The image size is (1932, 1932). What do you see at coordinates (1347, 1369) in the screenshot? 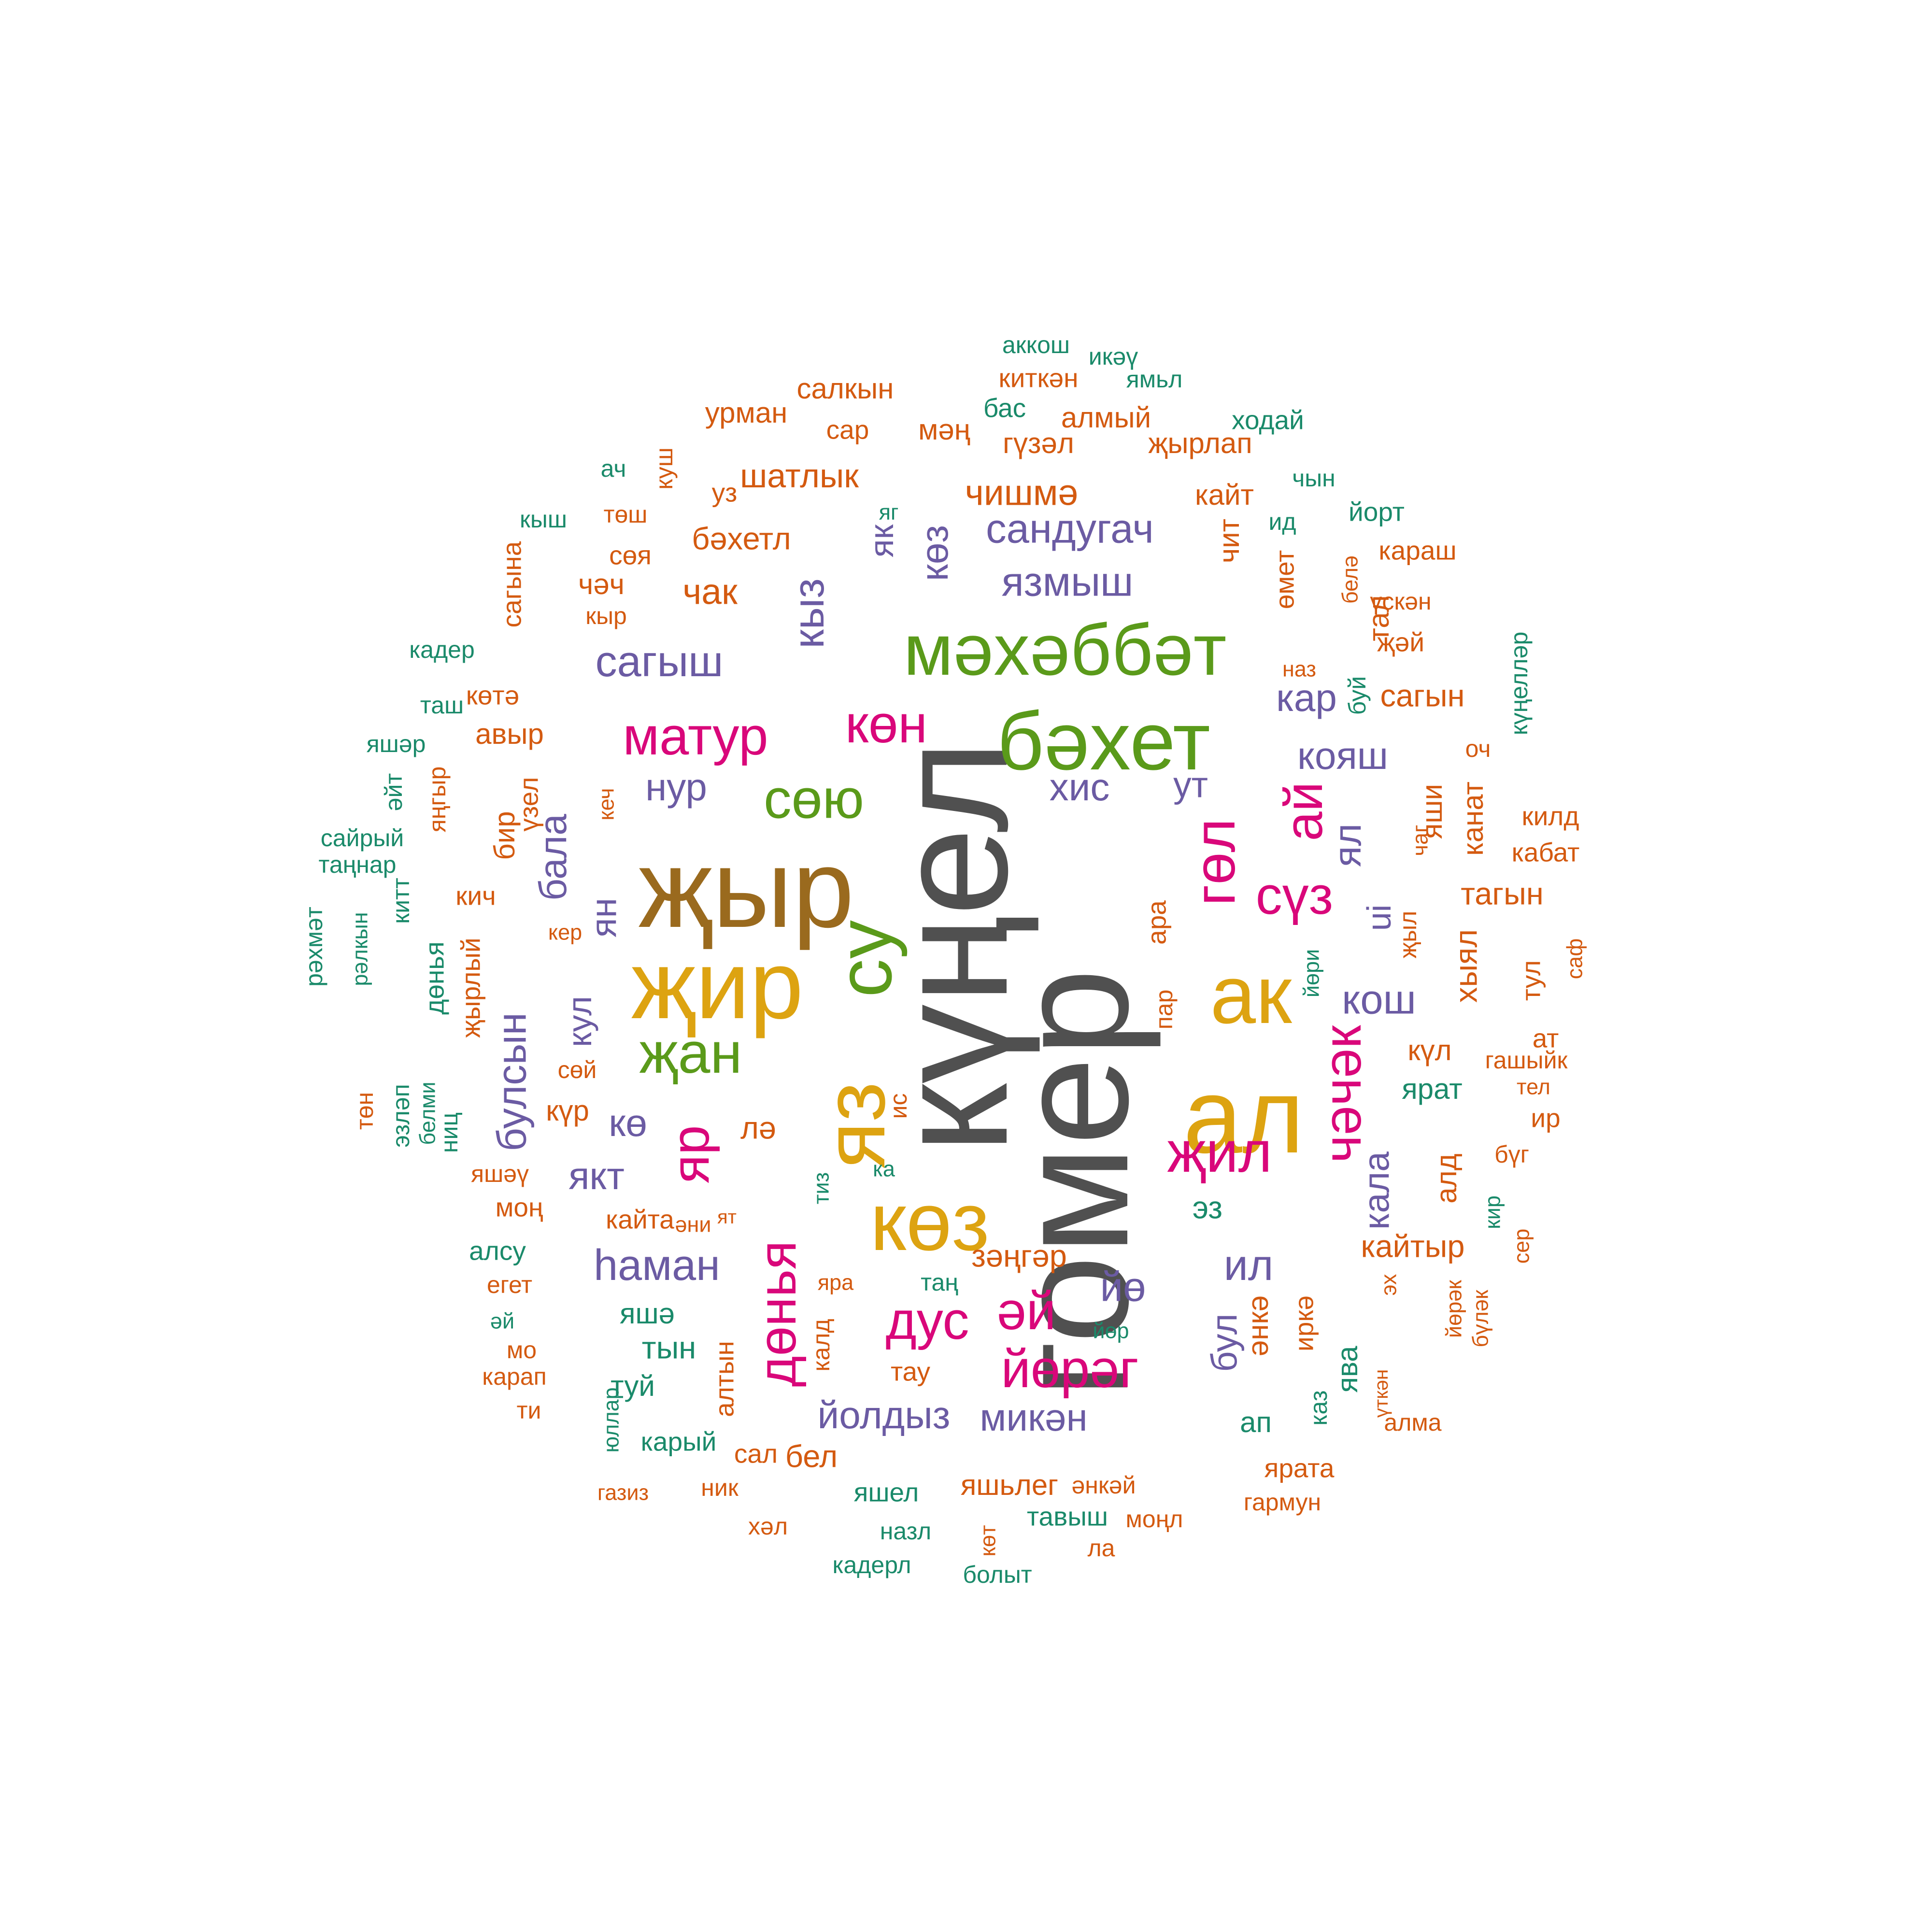
I see `word-170: ява` at bounding box center [1347, 1369].